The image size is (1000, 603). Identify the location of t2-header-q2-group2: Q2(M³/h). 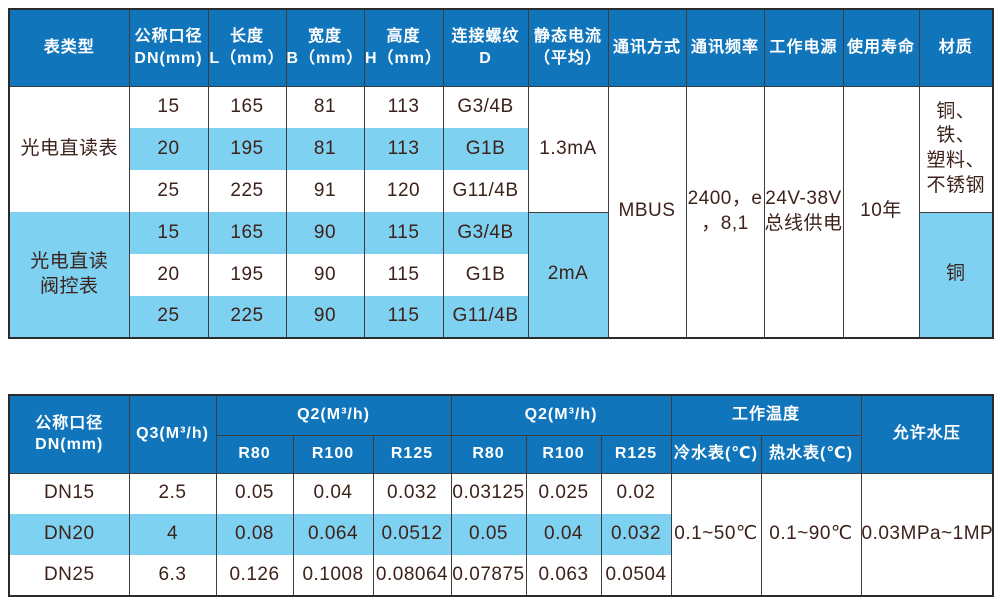
(561, 415).